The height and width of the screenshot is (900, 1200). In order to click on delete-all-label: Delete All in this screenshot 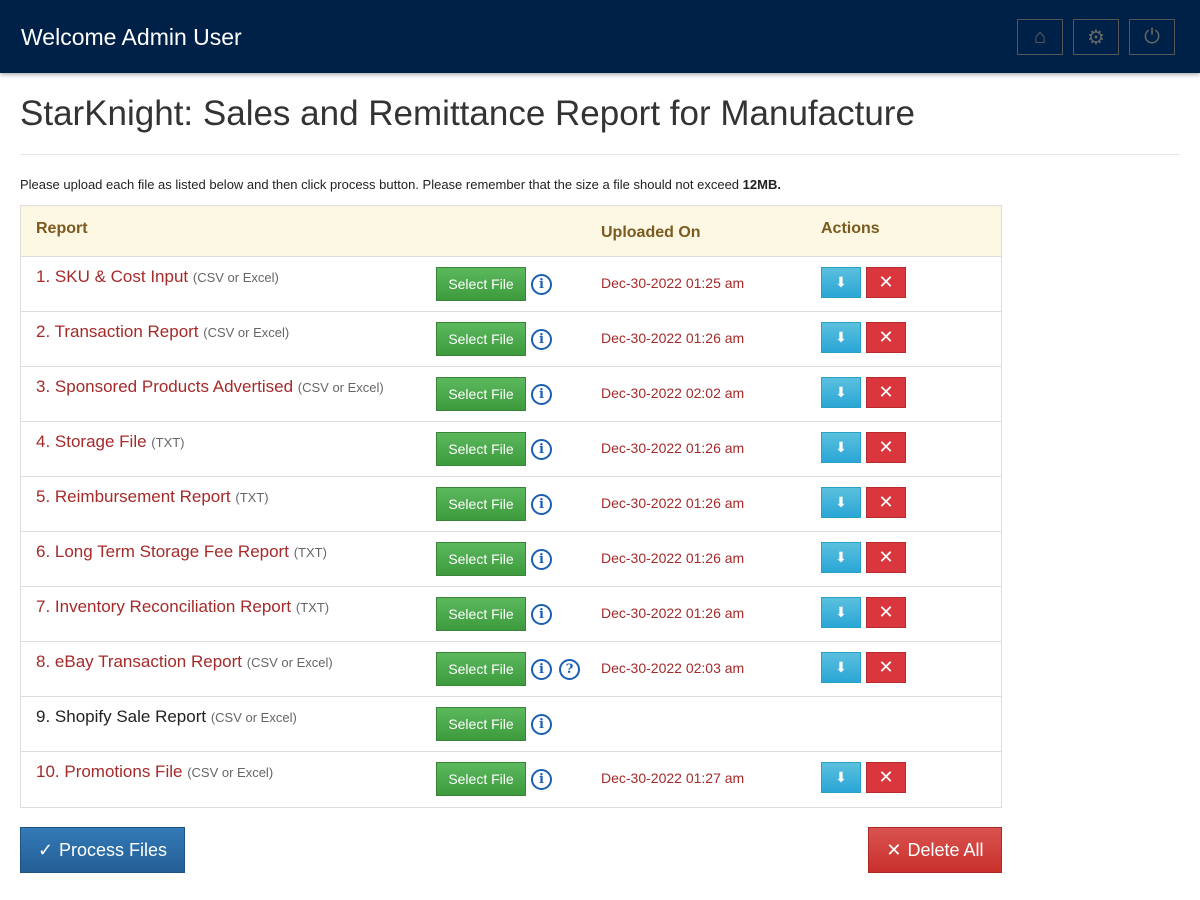, I will do `click(945, 849)`.